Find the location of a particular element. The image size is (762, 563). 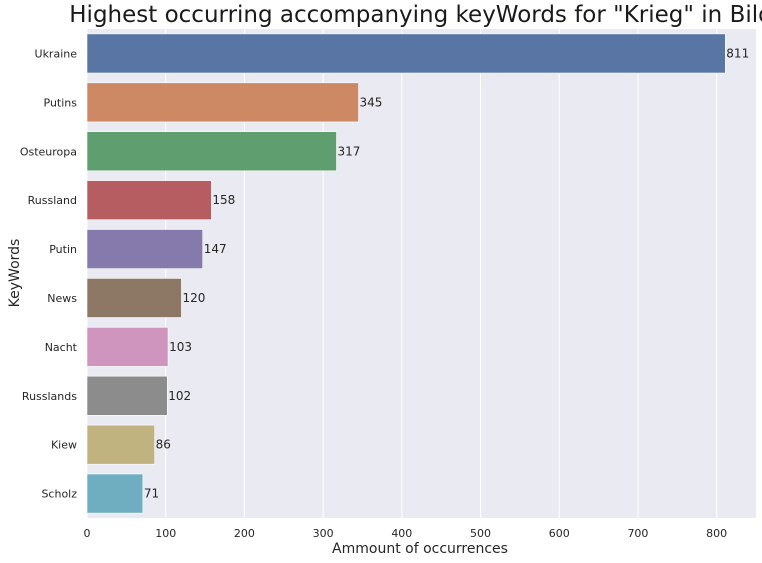

y-tick-label: Putin is located at coordinates (63, 249).